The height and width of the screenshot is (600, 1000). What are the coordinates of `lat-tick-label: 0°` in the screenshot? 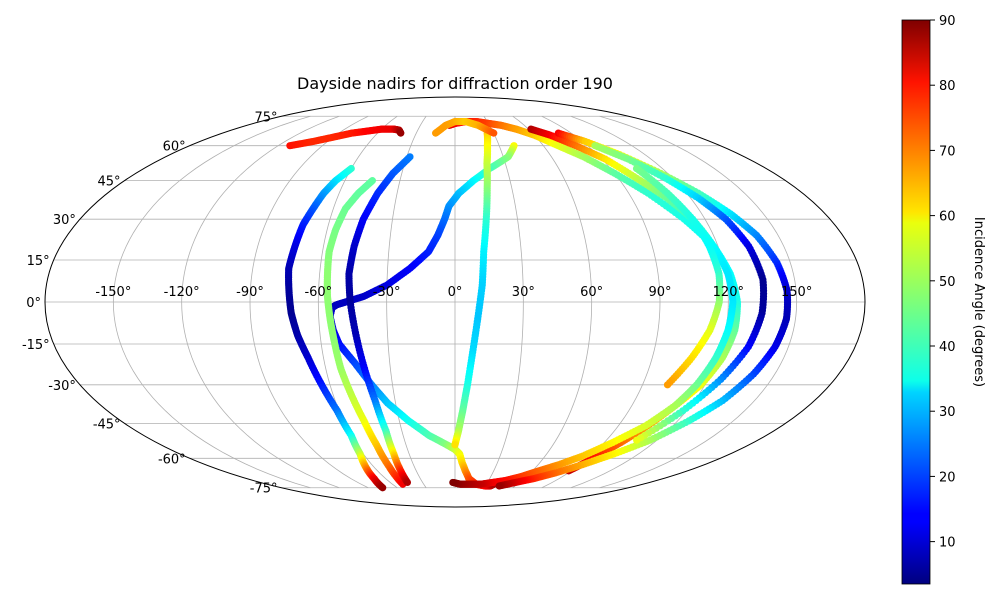 It's located at (33, 303).